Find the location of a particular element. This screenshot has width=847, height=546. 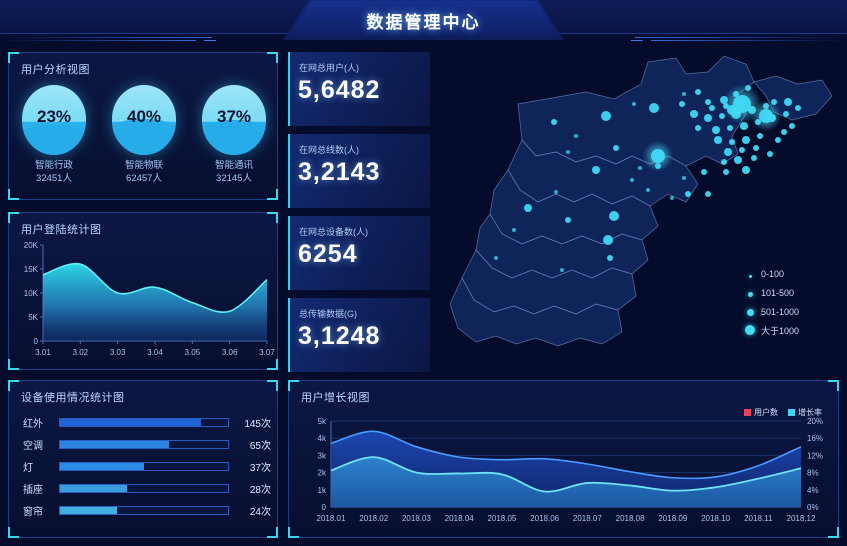

kpi-label: 在网总设备数(人) is located at coordinates (333, 232).